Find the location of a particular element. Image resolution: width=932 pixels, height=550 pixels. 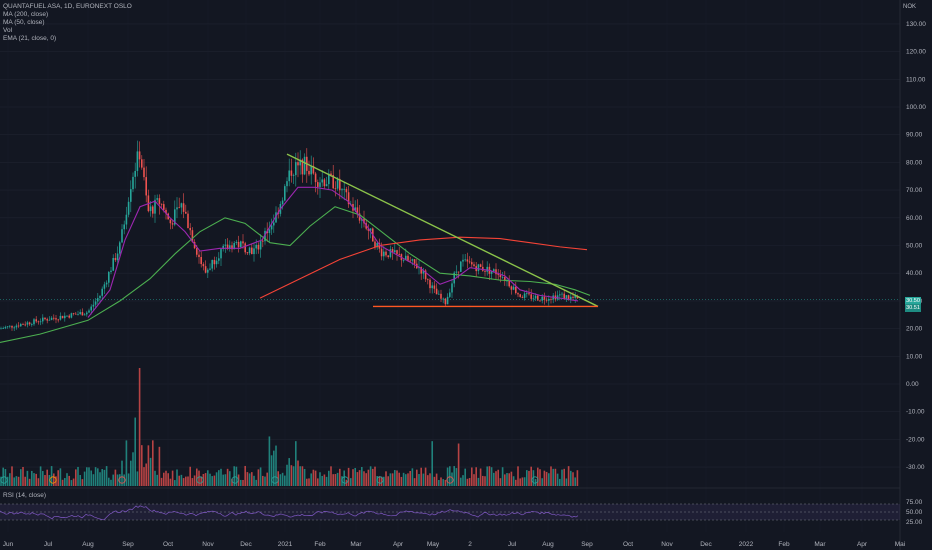

time-tick-label: Apr is located at coordinates (862, 544).